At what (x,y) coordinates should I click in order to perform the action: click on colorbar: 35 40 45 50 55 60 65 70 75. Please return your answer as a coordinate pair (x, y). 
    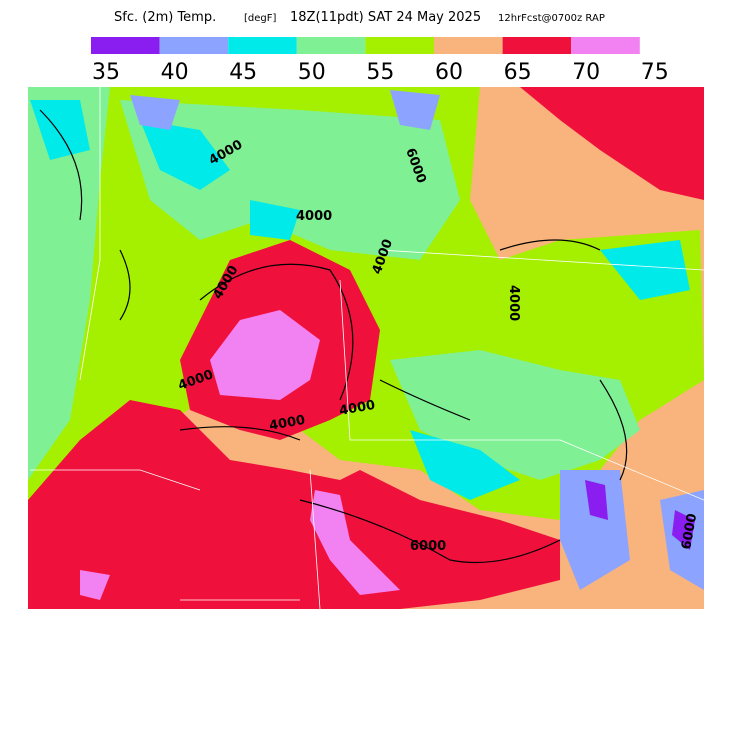
    Looking at the image, I should click on (380, 61).